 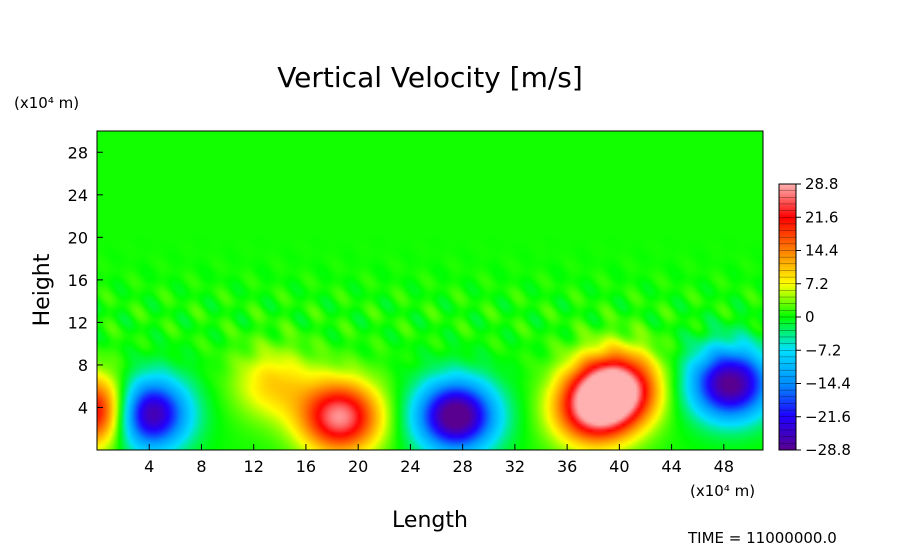 What do you see at coordinates (42, 289) in the screenshot?
I see `y-axis-label: Height` at bounding box center [42, 289].